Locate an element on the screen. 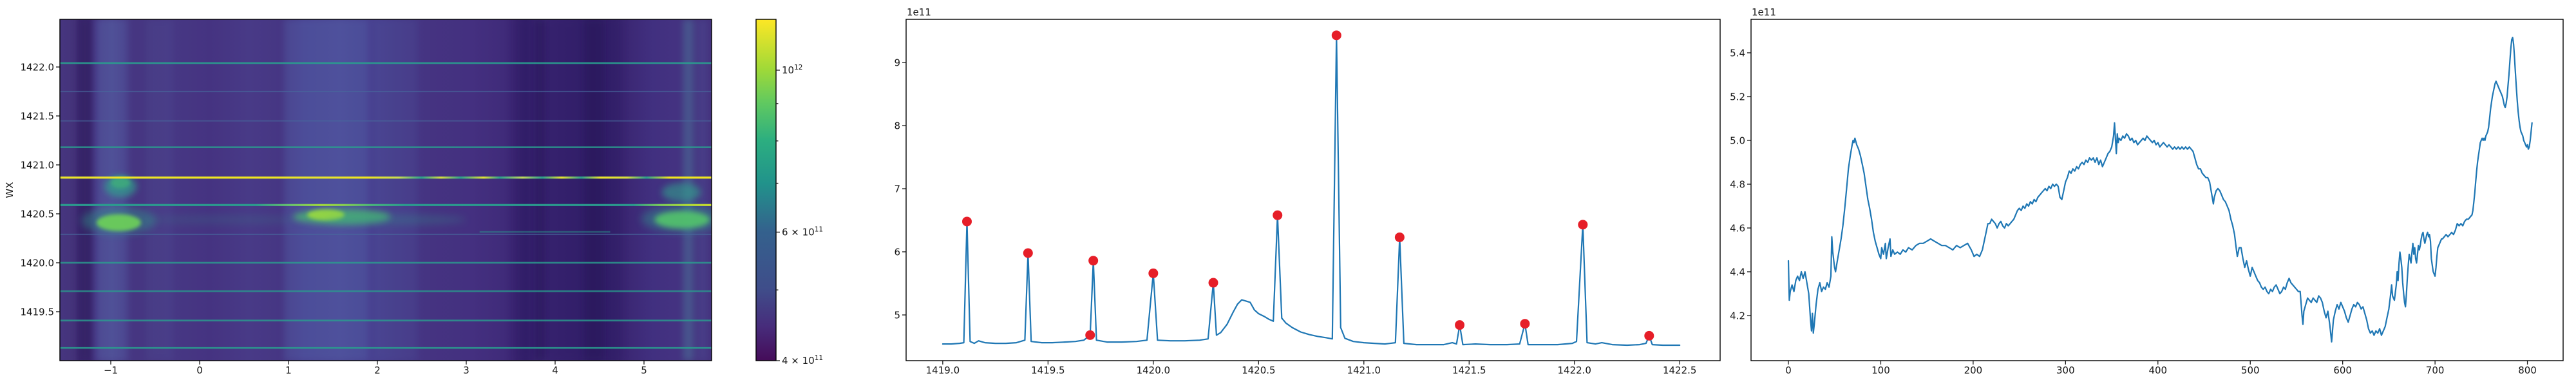  x-tick-label: 3 is located at coordinates (466, 370).